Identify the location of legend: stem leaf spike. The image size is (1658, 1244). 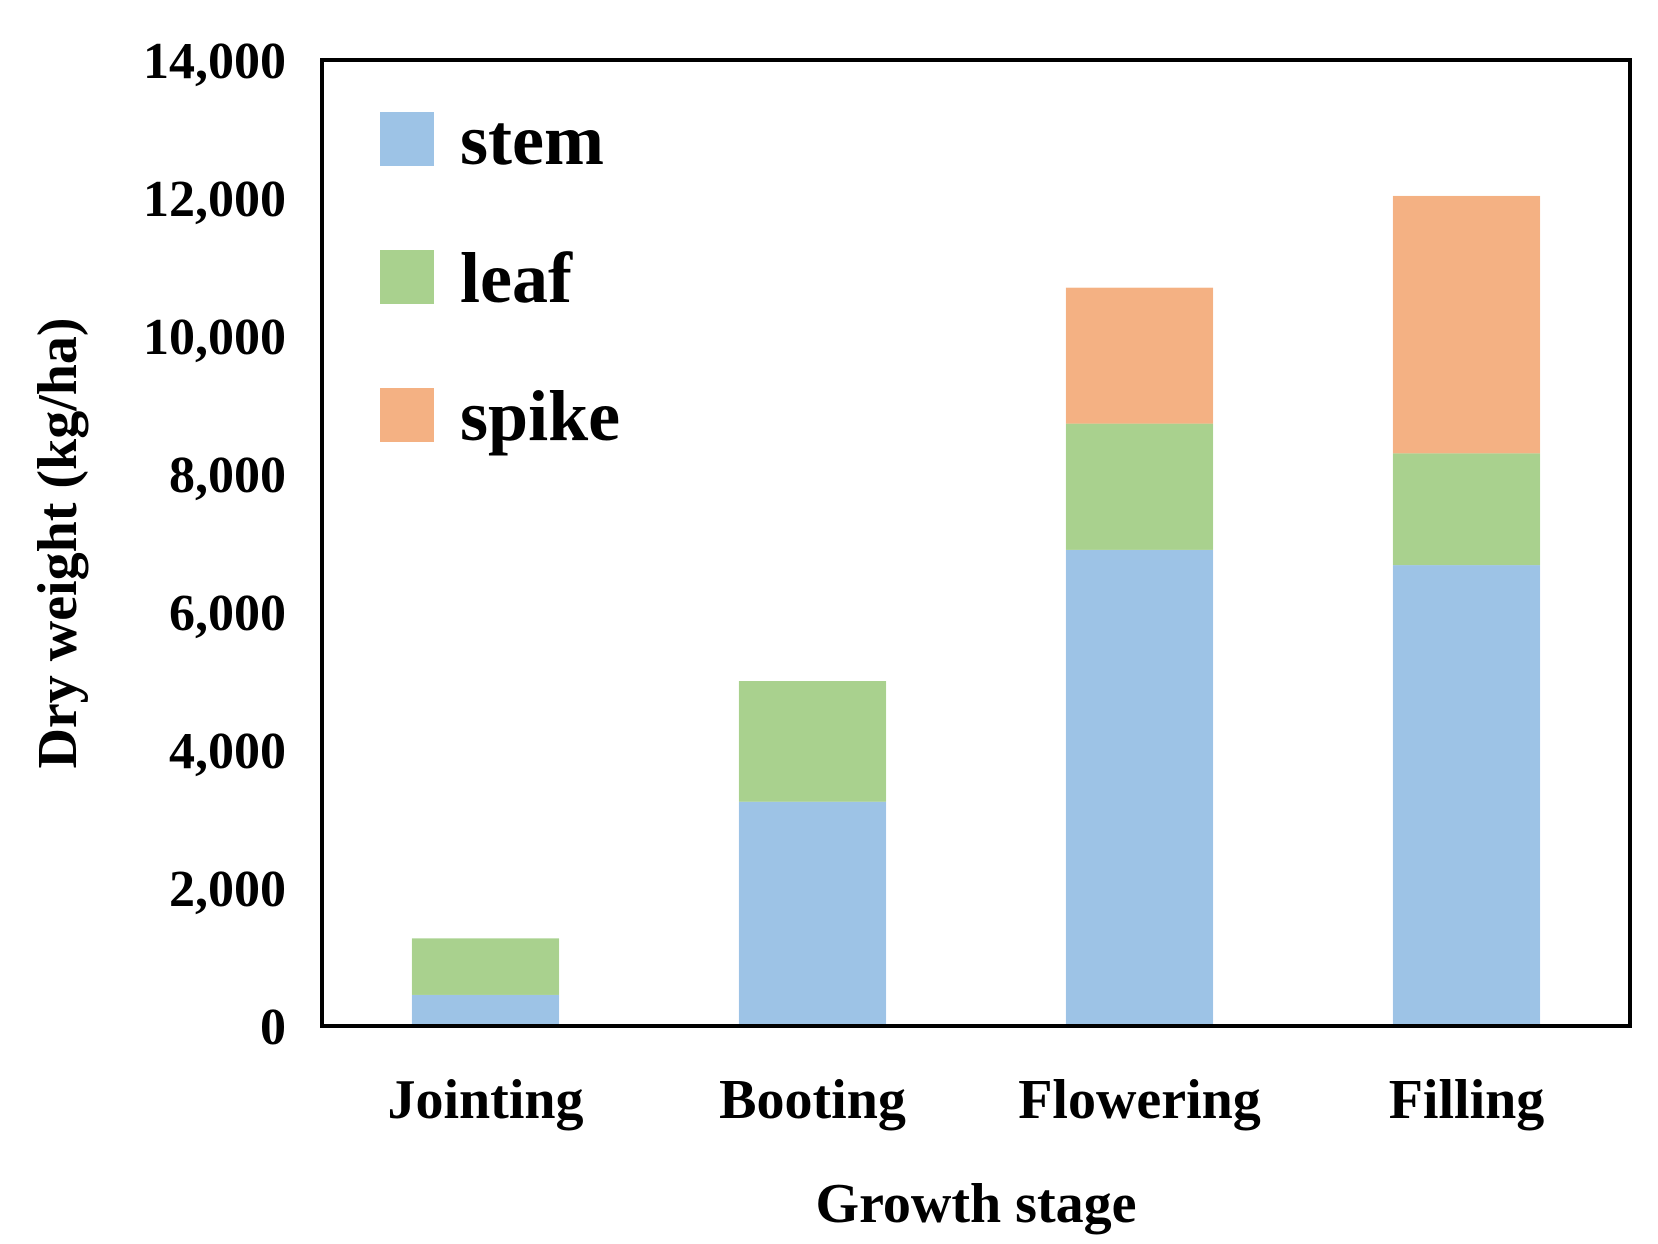
(500, 278).